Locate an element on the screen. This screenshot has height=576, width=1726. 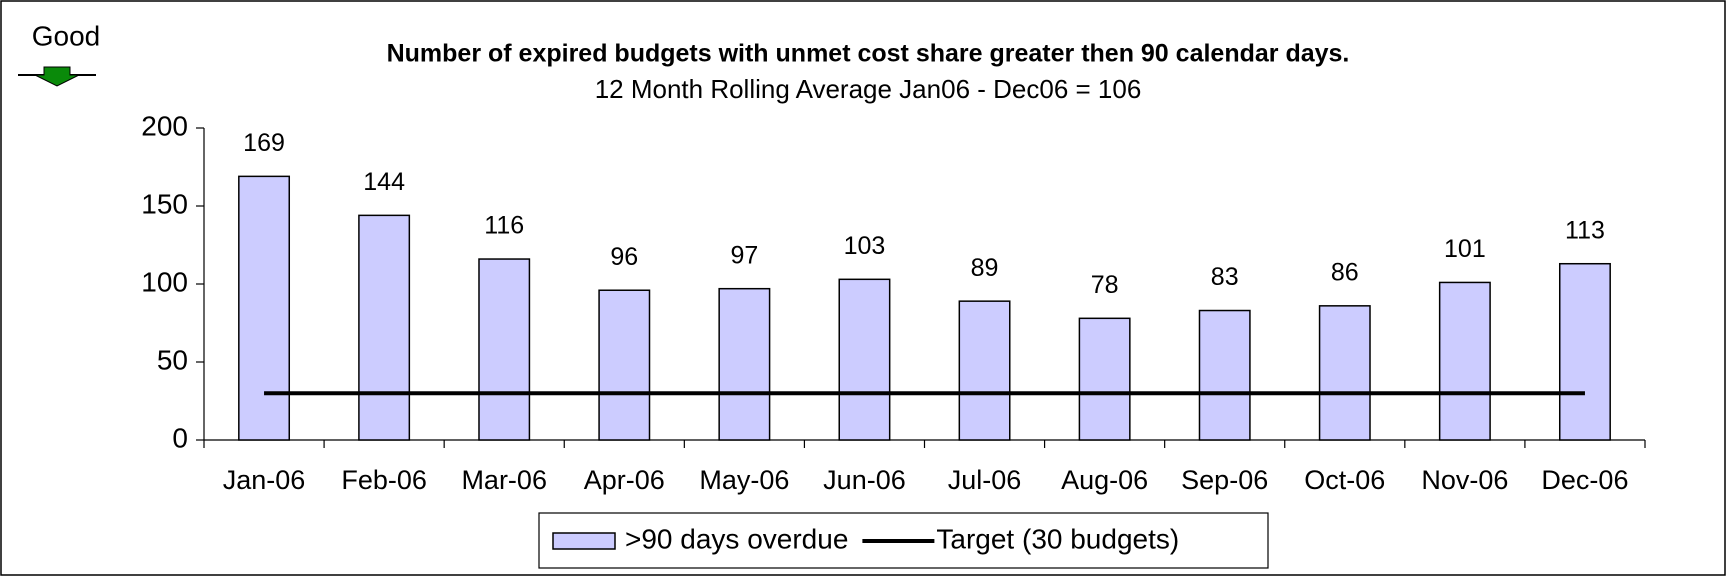
x-tick-label: Dec-06 is located at coordinates (1584, 480).